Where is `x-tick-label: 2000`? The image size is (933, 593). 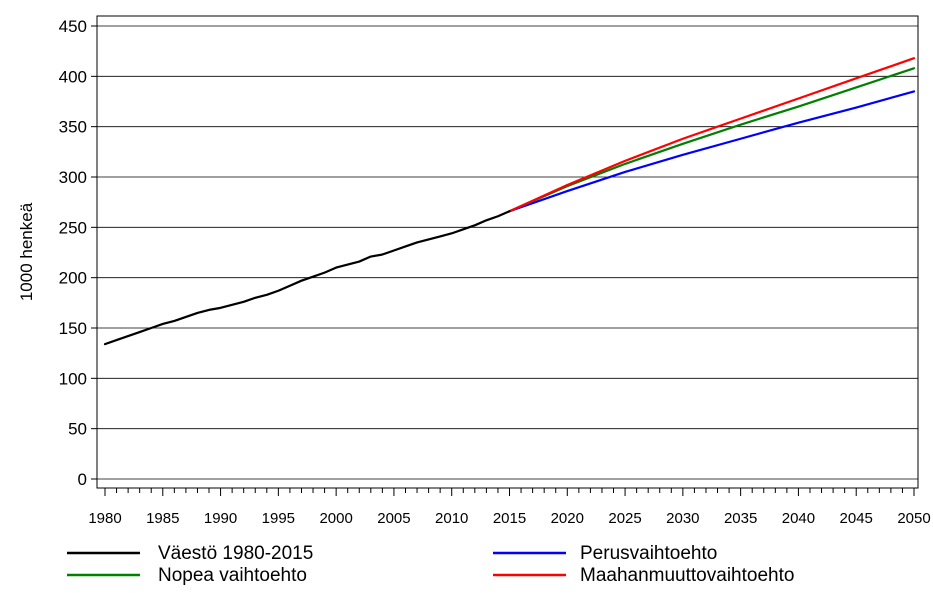
x-tick-label: 2000 is located at coordinates (335, 518).